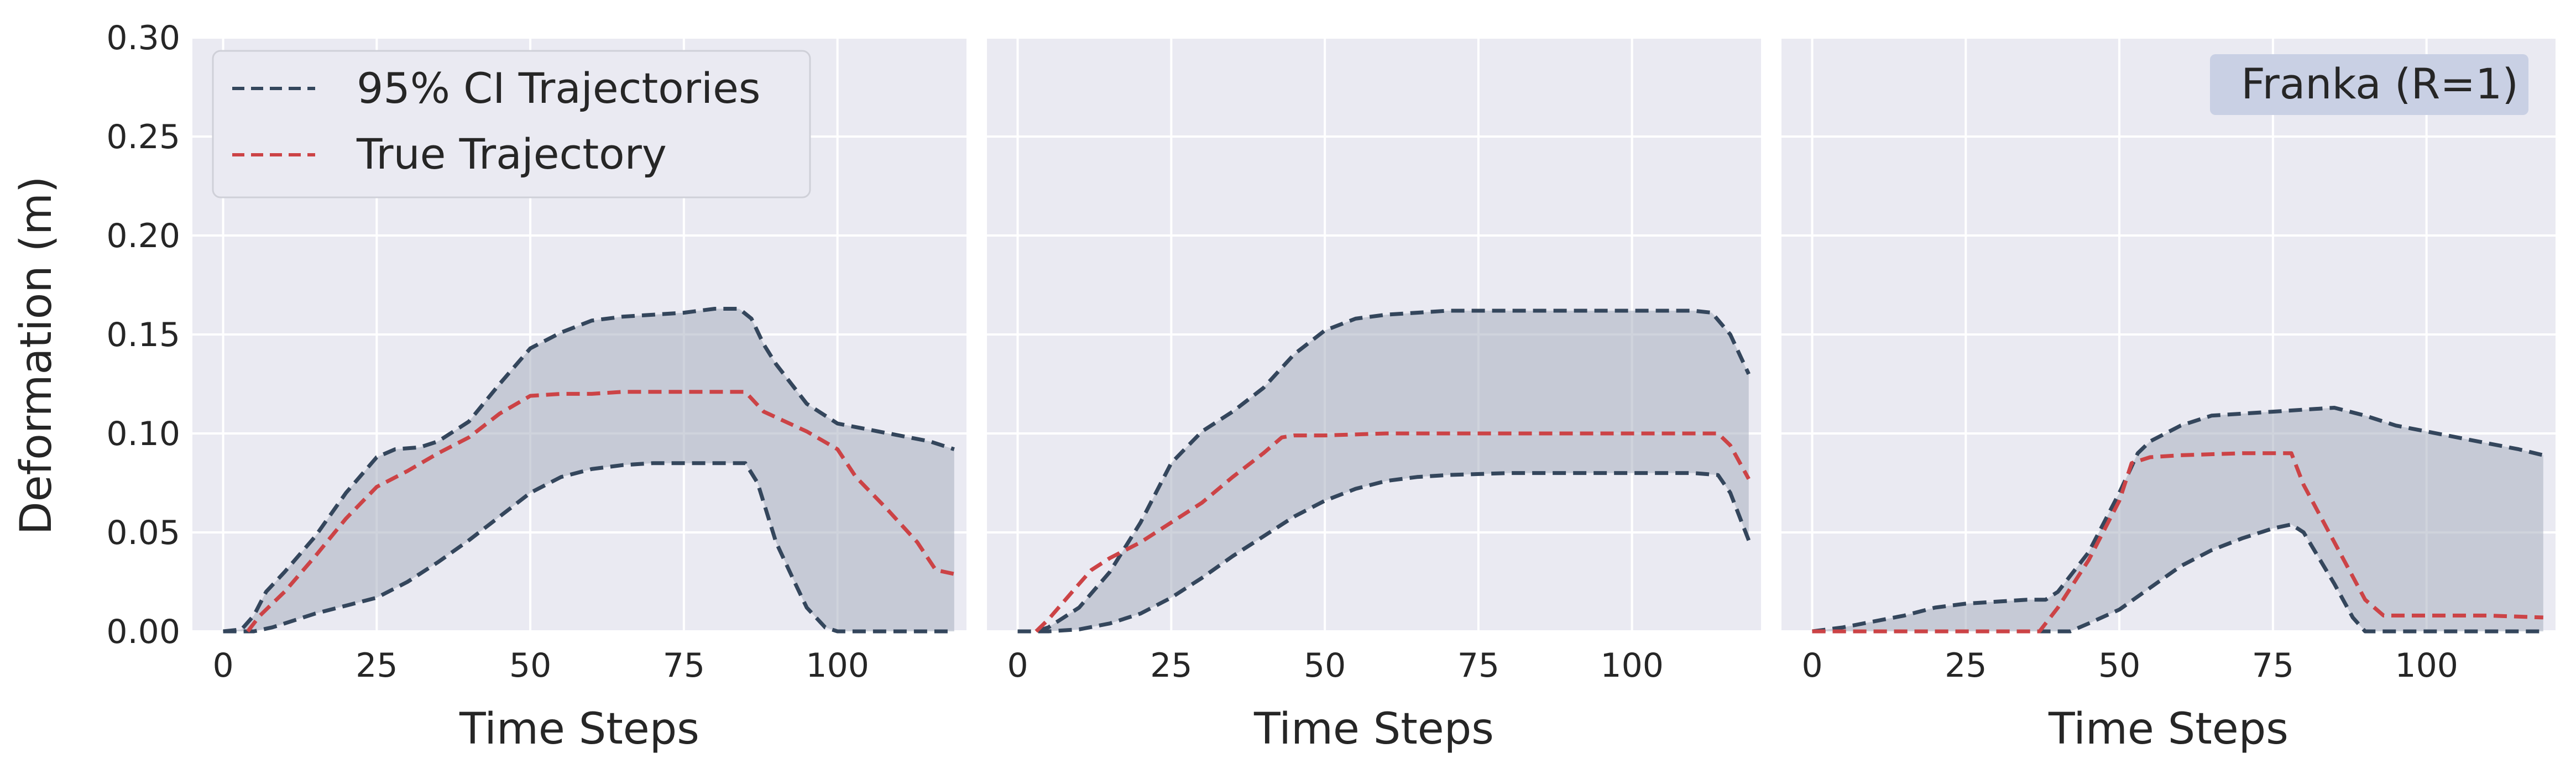 Image resolution: width=2576 pixels, height=774 pixels. Describe the element at coordinates (143, 434) in the screenshot. I see `y-tick-label: 0.10` at that location.